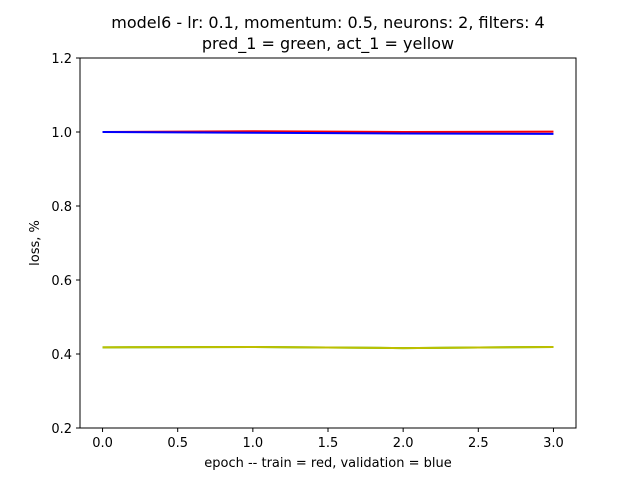 The height and width of the screenshot is (480, 640). I want to click on x-tick-label: 1.0, so click(253, 443).